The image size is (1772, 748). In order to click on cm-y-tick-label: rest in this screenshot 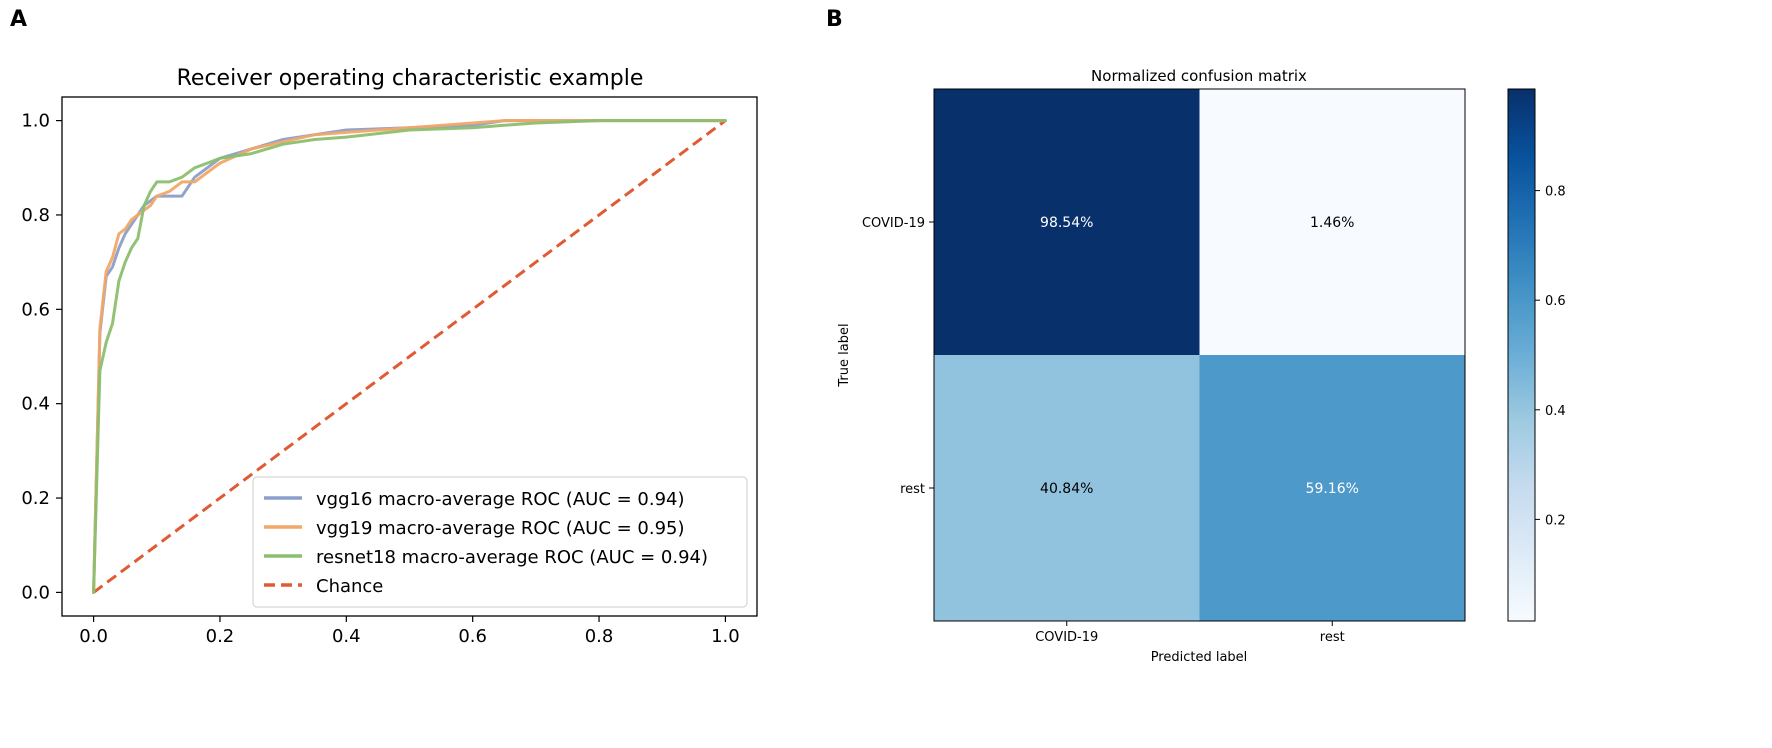, I will do `click(912, 489)`.